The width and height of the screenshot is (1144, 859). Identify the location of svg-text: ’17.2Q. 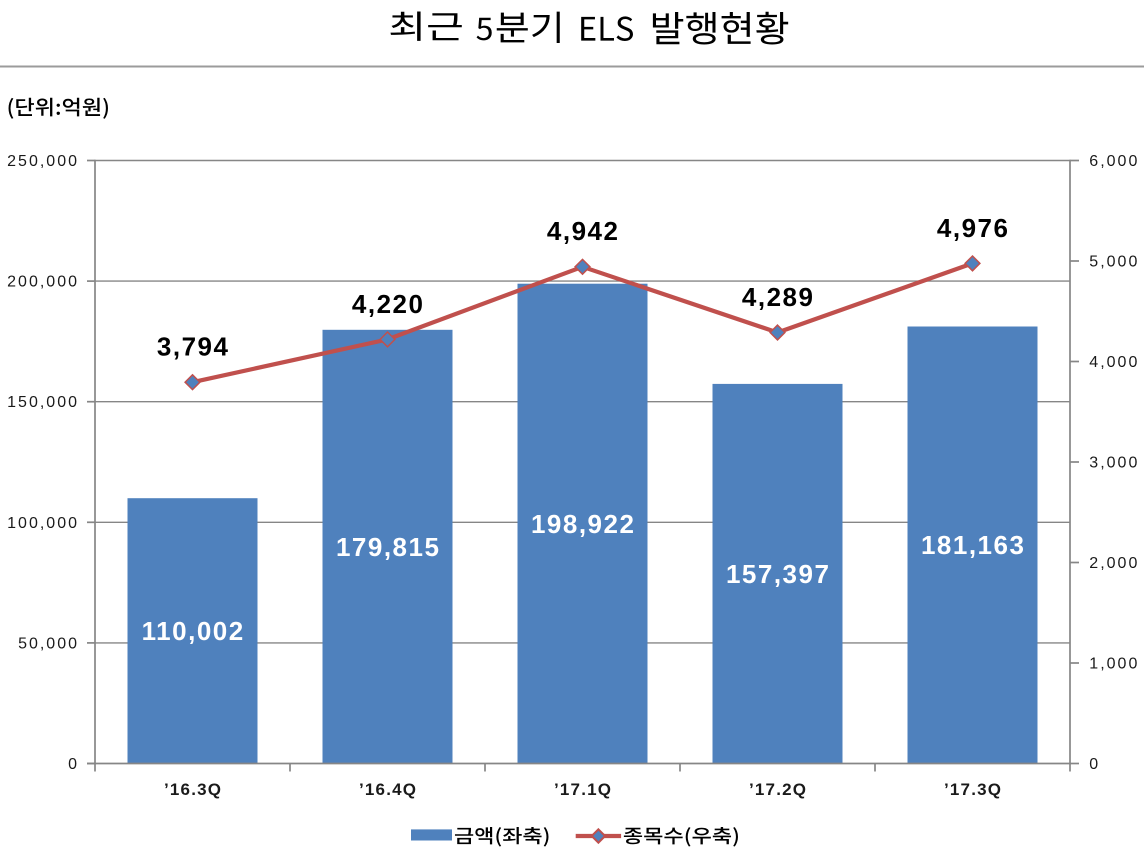
(778, 789).